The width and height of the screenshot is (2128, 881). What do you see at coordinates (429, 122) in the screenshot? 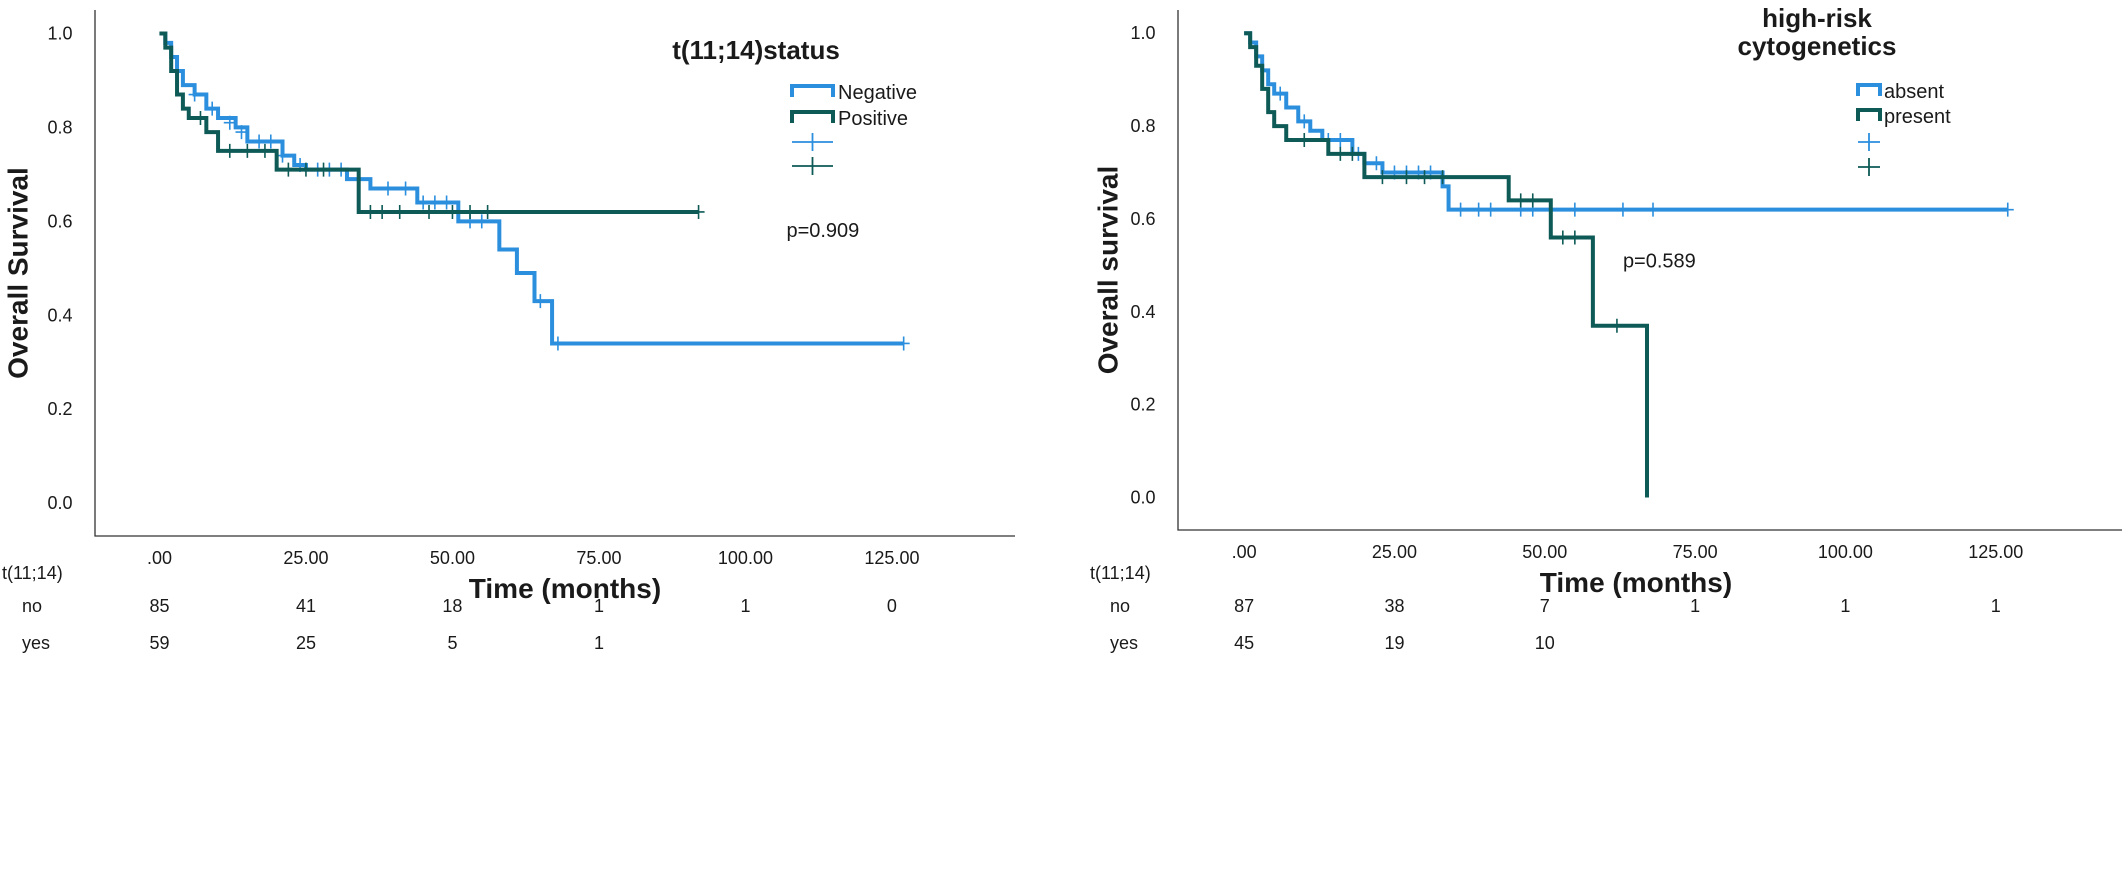
I see `survival-curve-positive` at bounding box center [429, 122].